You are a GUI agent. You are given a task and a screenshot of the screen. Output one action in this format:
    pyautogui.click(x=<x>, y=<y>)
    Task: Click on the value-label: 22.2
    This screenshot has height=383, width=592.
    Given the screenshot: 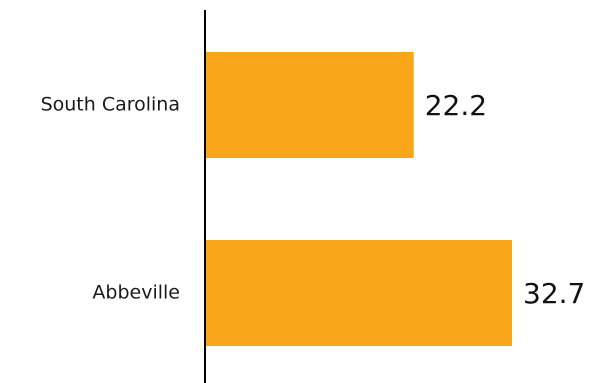 What is the action you would take?
    pyautogui.click(x=456, y=105)
    